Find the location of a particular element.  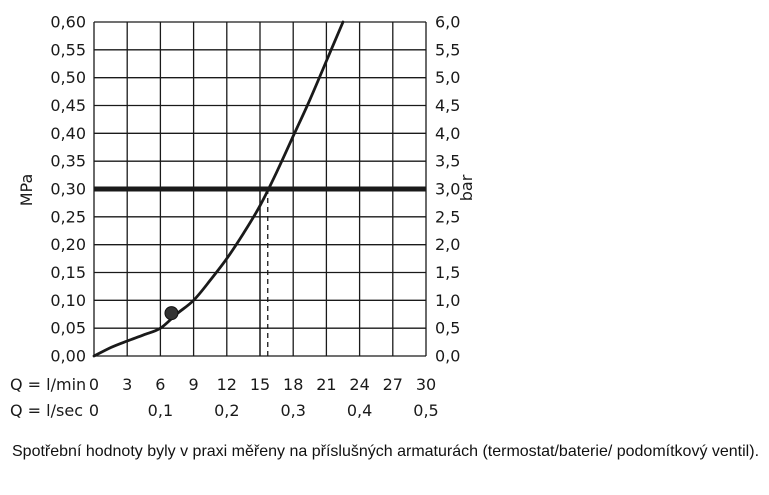

x-lmin-tick-label: 15 is located at coordinates (260, 384).